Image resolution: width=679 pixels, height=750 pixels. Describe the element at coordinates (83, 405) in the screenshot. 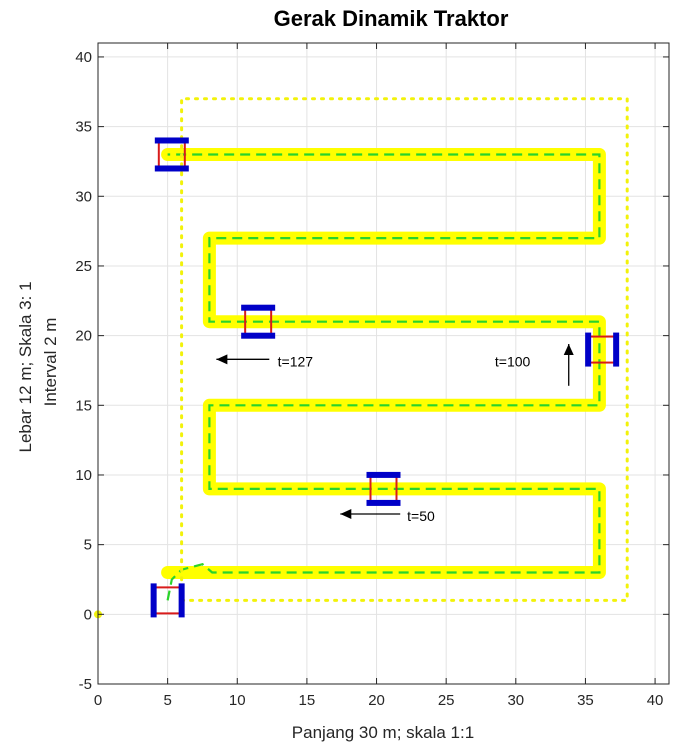

I see `y-tick-label: 15` at that location.